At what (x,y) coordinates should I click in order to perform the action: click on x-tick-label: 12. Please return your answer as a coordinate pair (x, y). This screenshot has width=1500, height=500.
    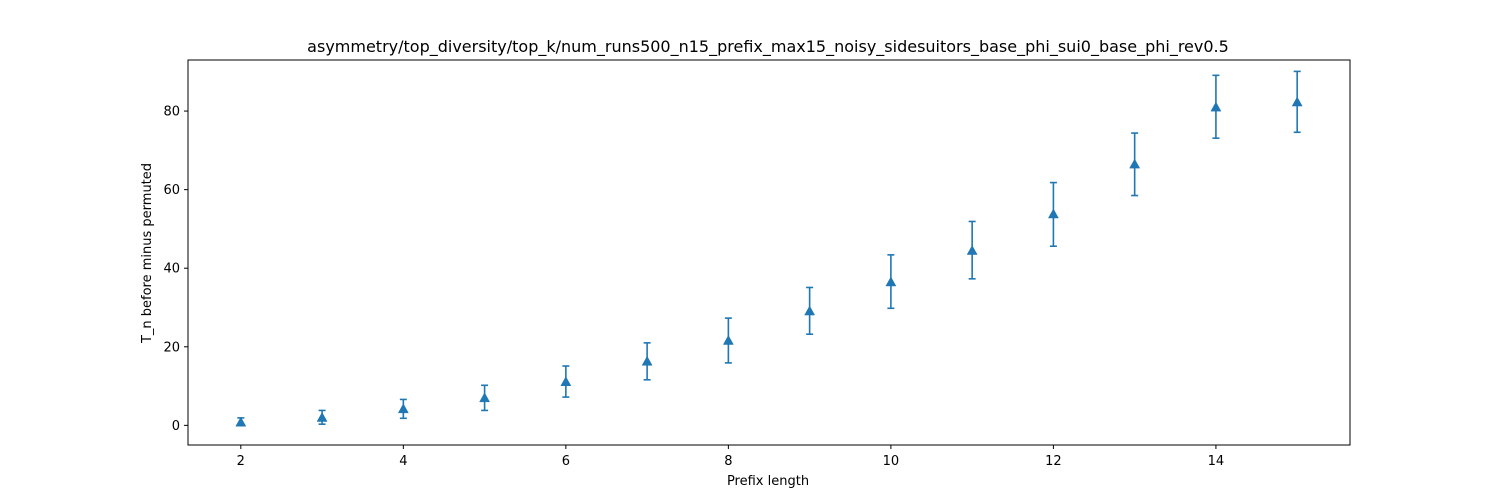
    Looking at the image, I should click on (1053, 461).